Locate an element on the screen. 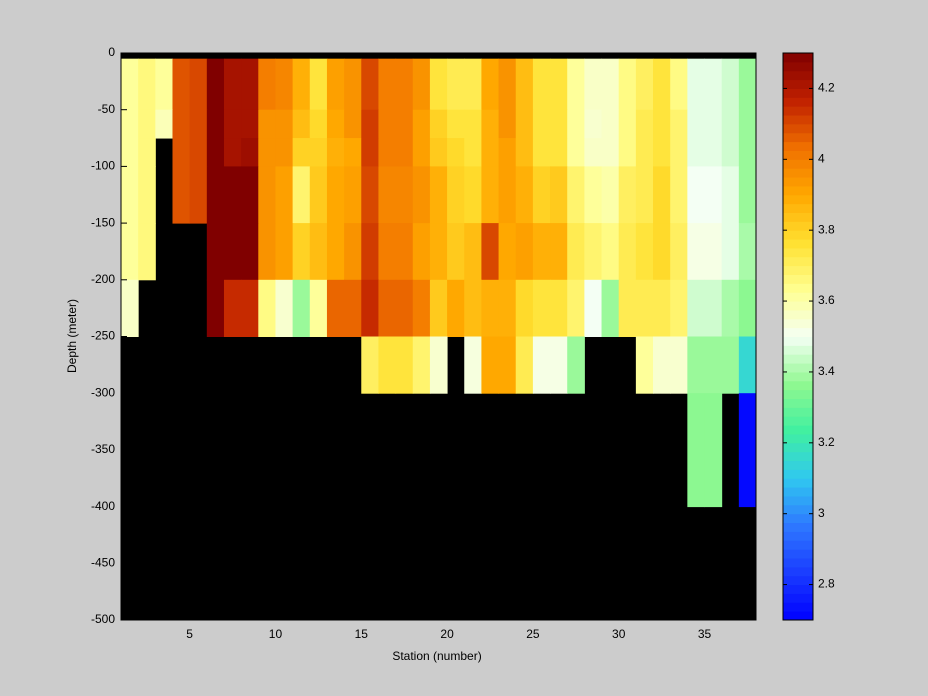 The image size is (928, 696). x-tick-label: 35 is located at coordinates (705, 634).